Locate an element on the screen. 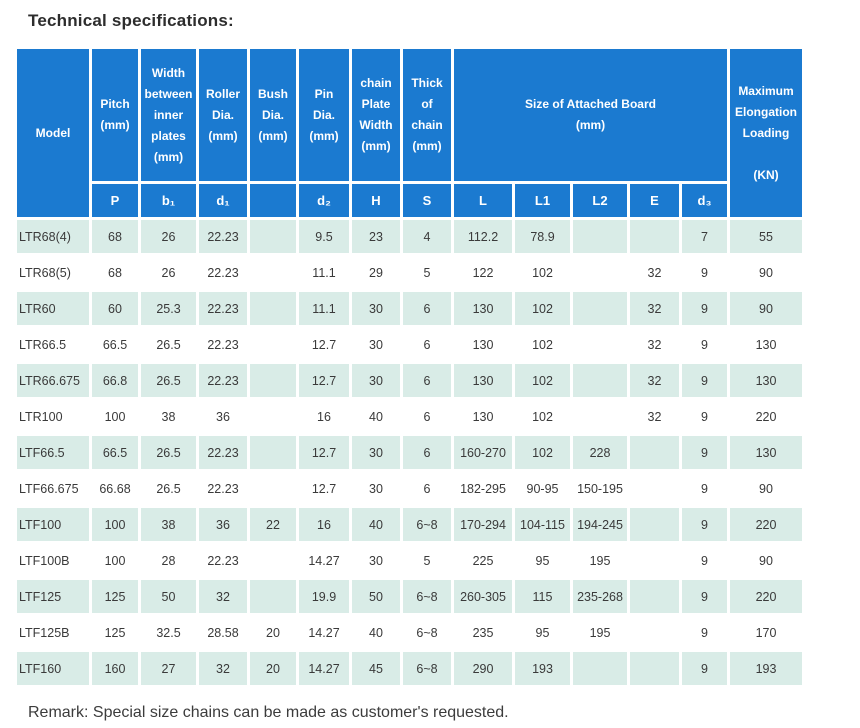 The width and height of the screenshot is (860, 728). data-cell: 14.27 is located at coordinates (324, 632).